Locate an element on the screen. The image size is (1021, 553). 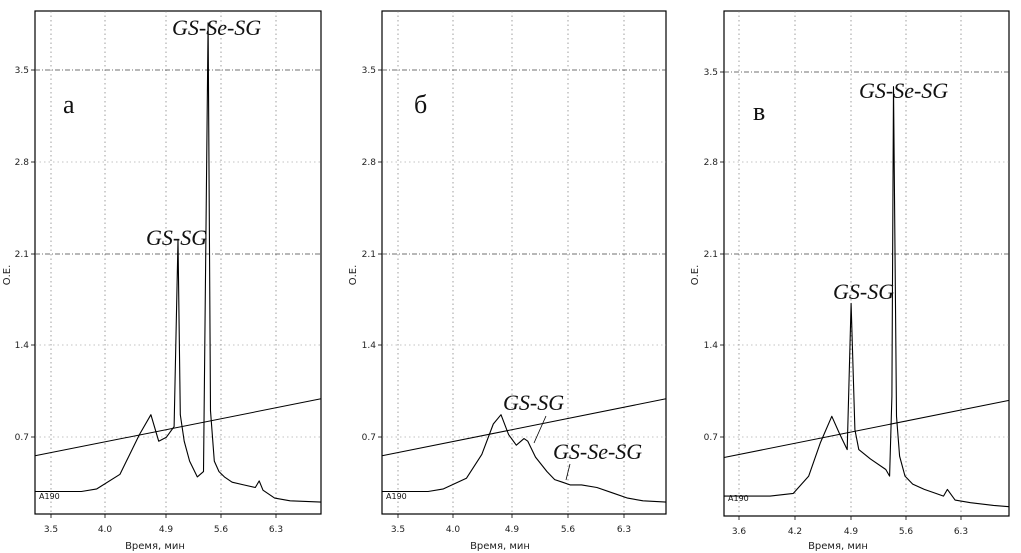
x-tick-label: 4.2 is located at coordinates (795, 532).